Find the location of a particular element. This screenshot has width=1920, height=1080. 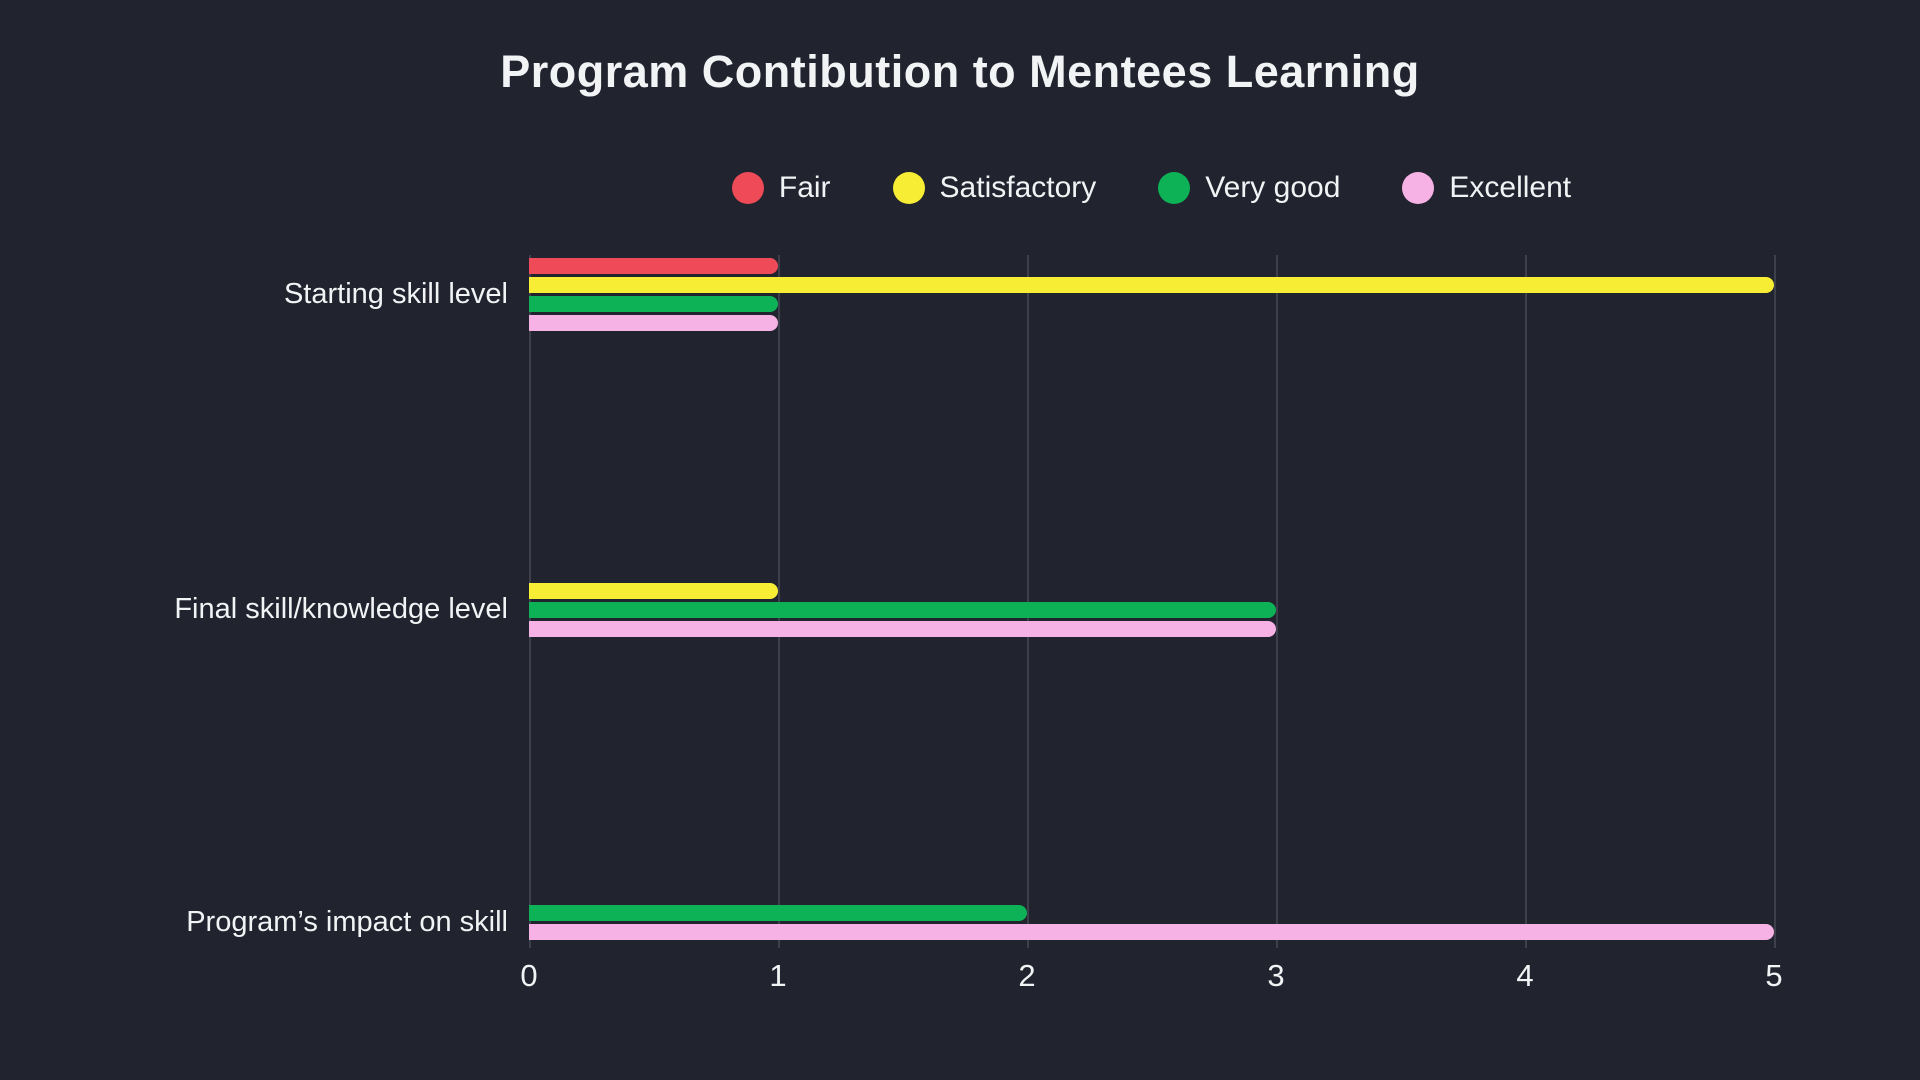

category-row-starting-skill-level: Starting skill level is located at coordinates (887, 294).